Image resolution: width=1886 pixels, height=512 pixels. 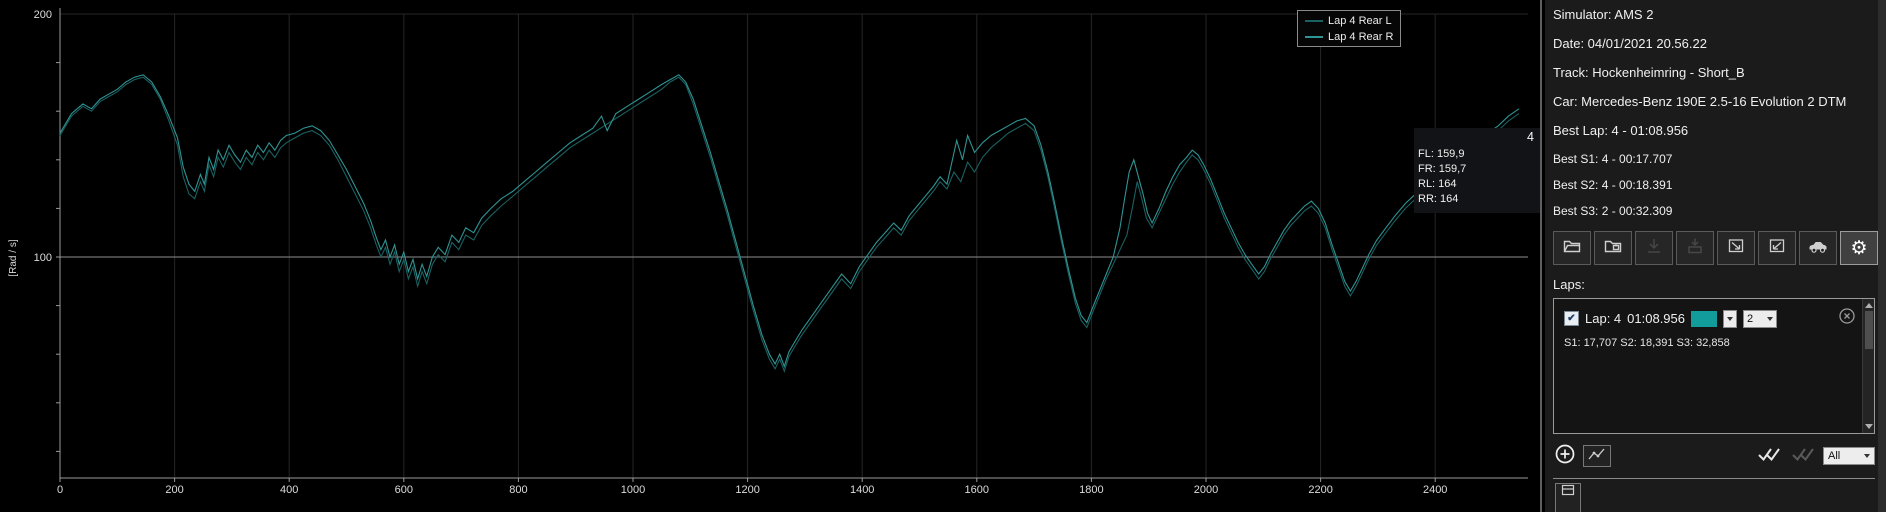 What do you see at coordinates (862, 490) in the screenshot?
I see `svg-text: 1400` at bounding box center [862, 490].